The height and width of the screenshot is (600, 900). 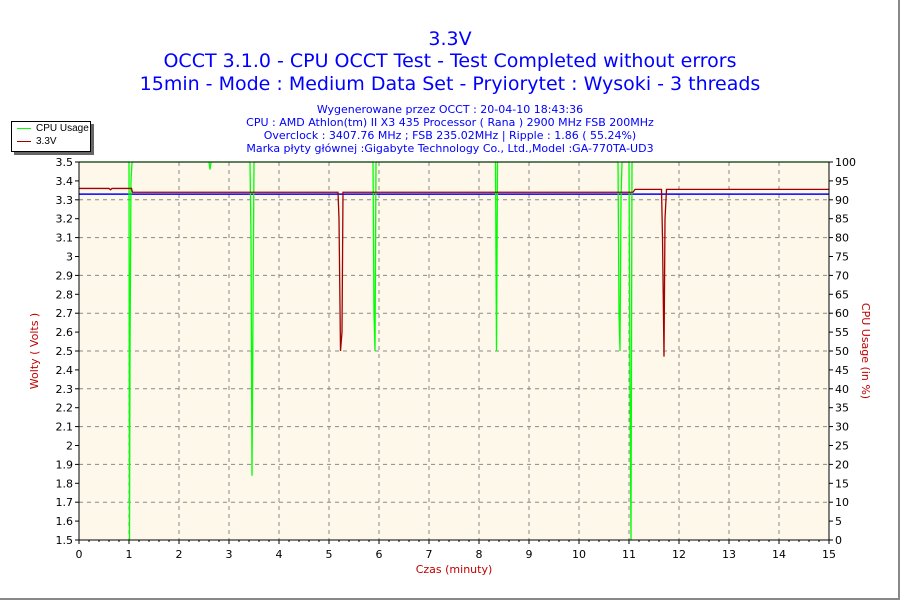 What do you see at coordinates (65, 370) in the screenshot?
I see `y-tick-label: 2.4` at bounding box center [65, 370].